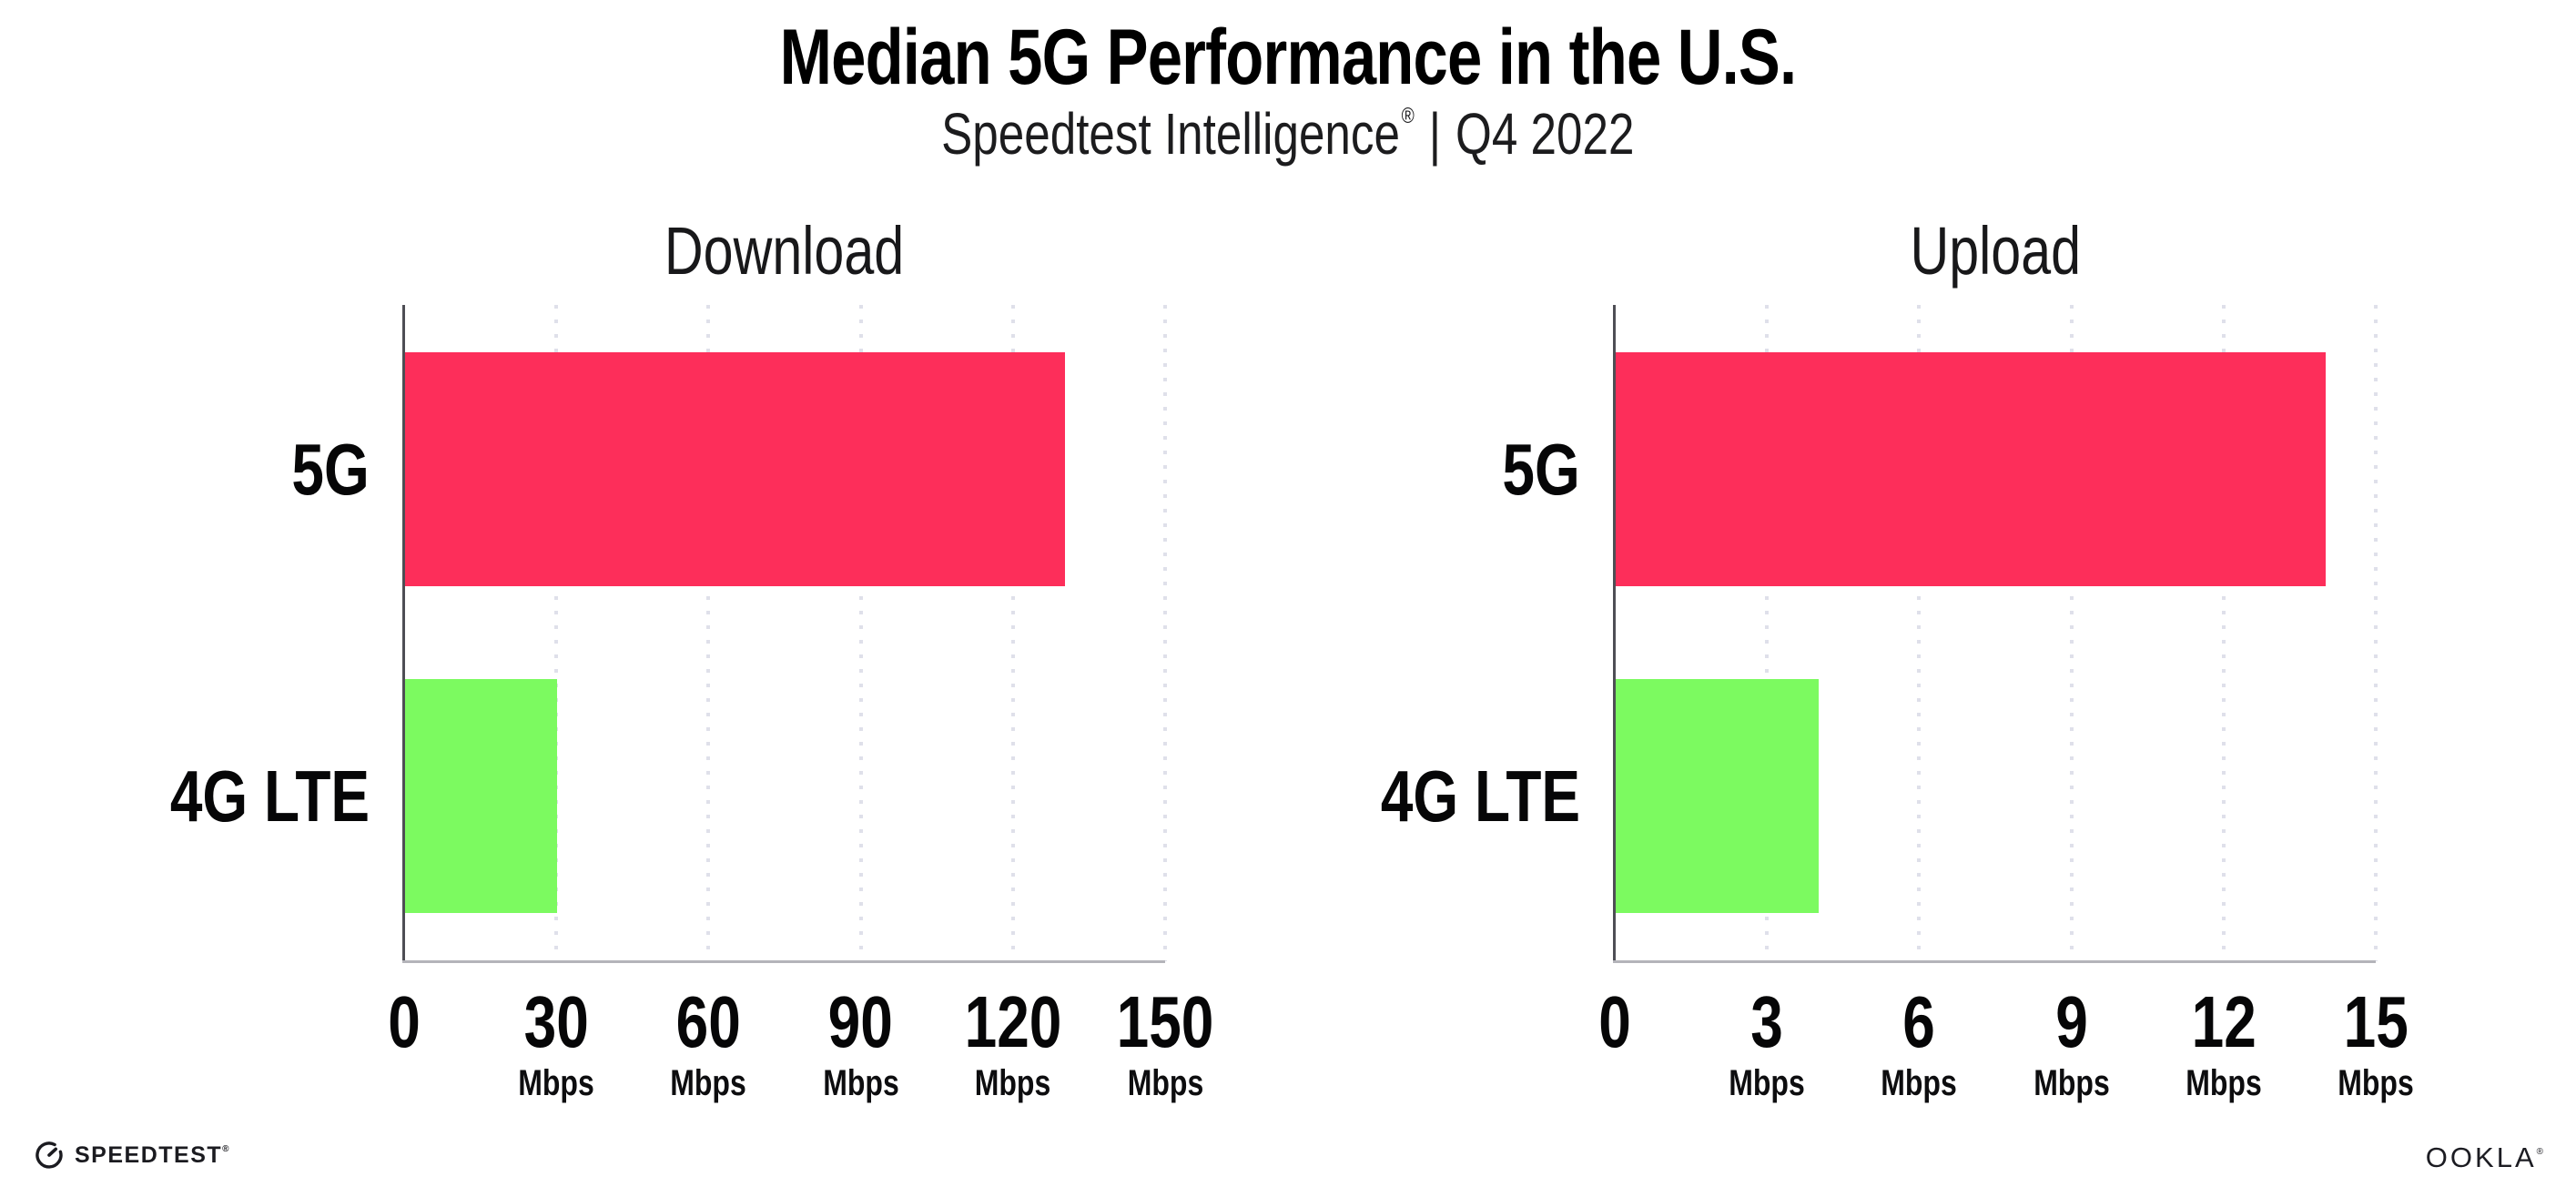  What do you see at coordinates (149, 1154) in the screenshot?
I see `speedtest-wordmark-text: SPEEDTEST` at bounding box center [149, 1154].